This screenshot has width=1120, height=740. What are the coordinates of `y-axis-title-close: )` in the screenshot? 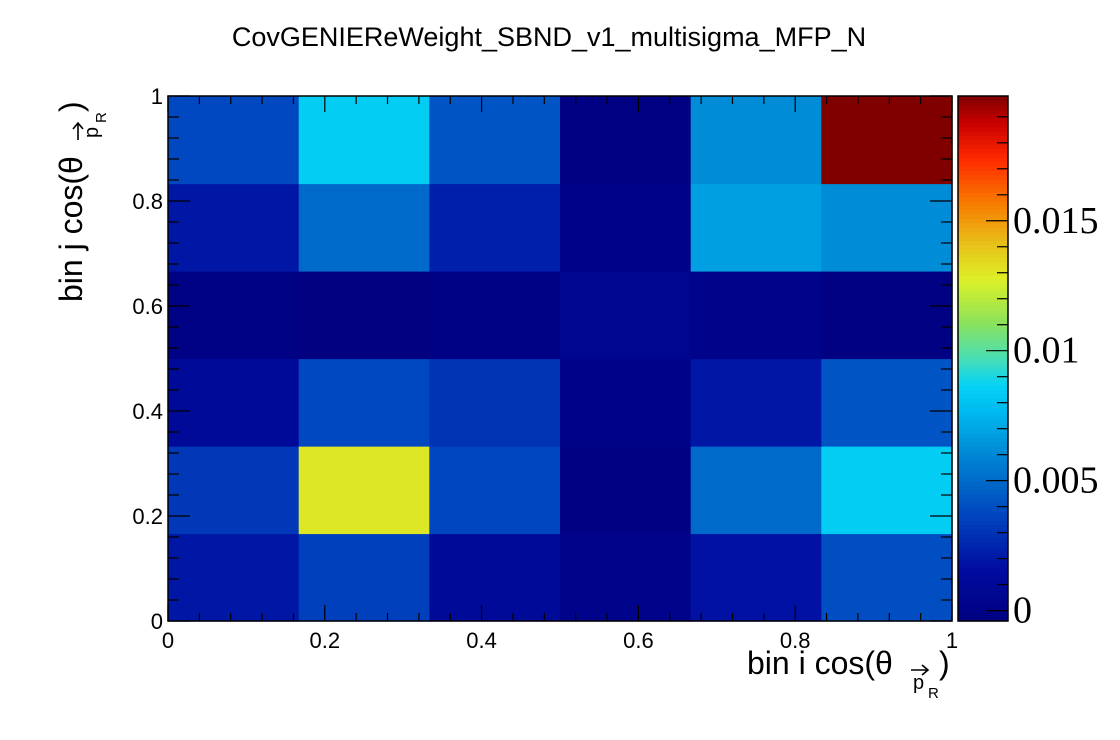 It's located at (71, 106).